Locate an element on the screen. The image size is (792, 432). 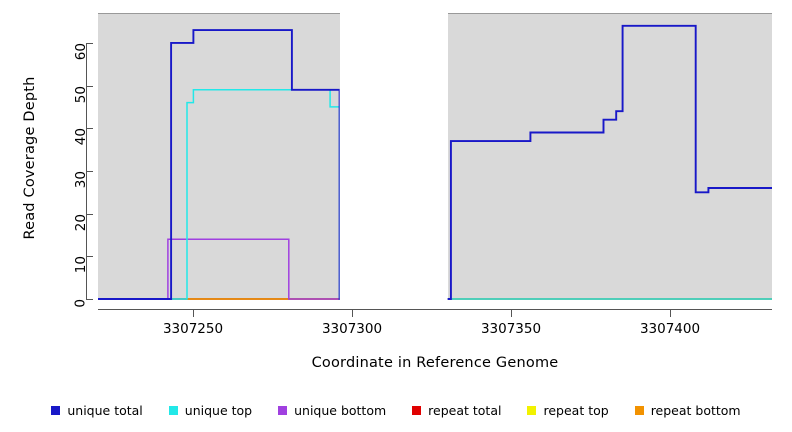
legend-item-unique-bottom: unique bottom is located at coordinates (332, 410).